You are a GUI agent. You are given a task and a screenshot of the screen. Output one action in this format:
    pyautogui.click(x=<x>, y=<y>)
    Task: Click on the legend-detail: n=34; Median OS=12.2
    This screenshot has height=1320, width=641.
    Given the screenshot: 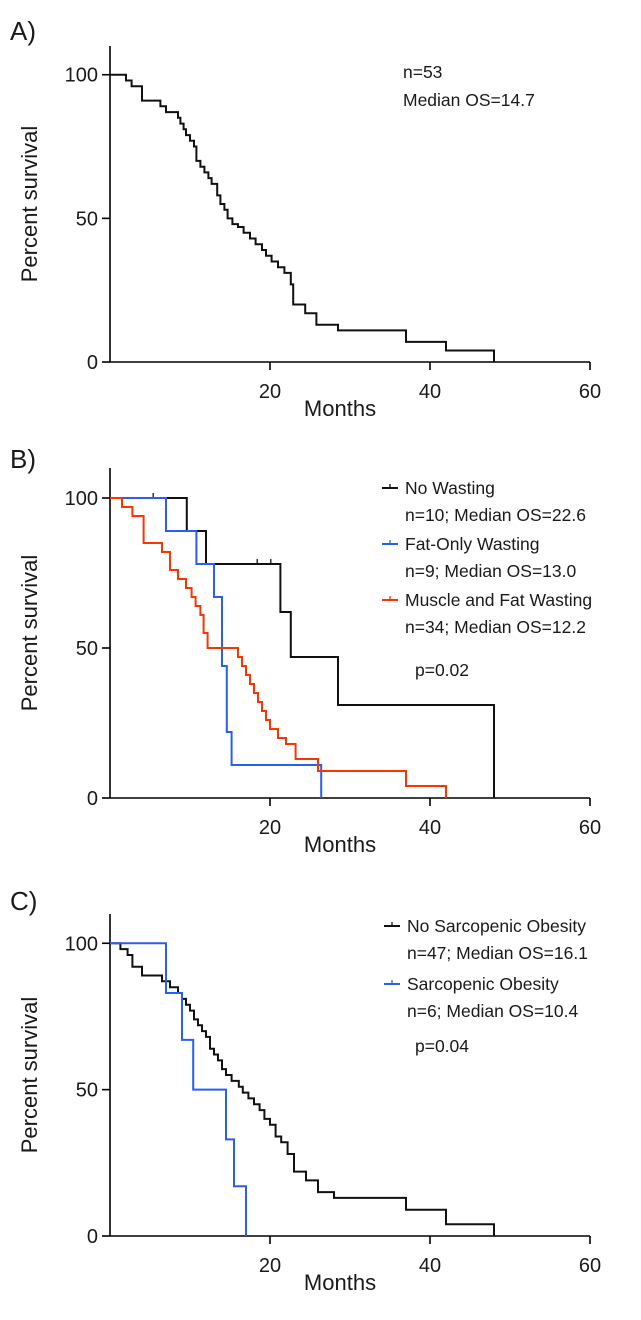 What is the action you would take?
    pyautogui.click(x=495, y=627)
    